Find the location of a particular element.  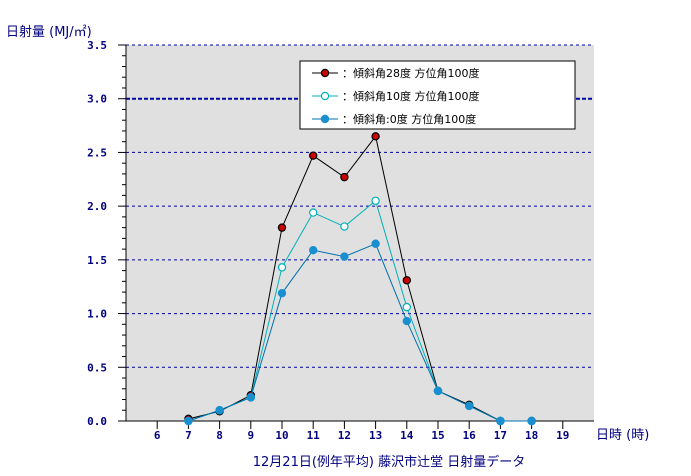

legend-box is located at coordinates (437, 95).